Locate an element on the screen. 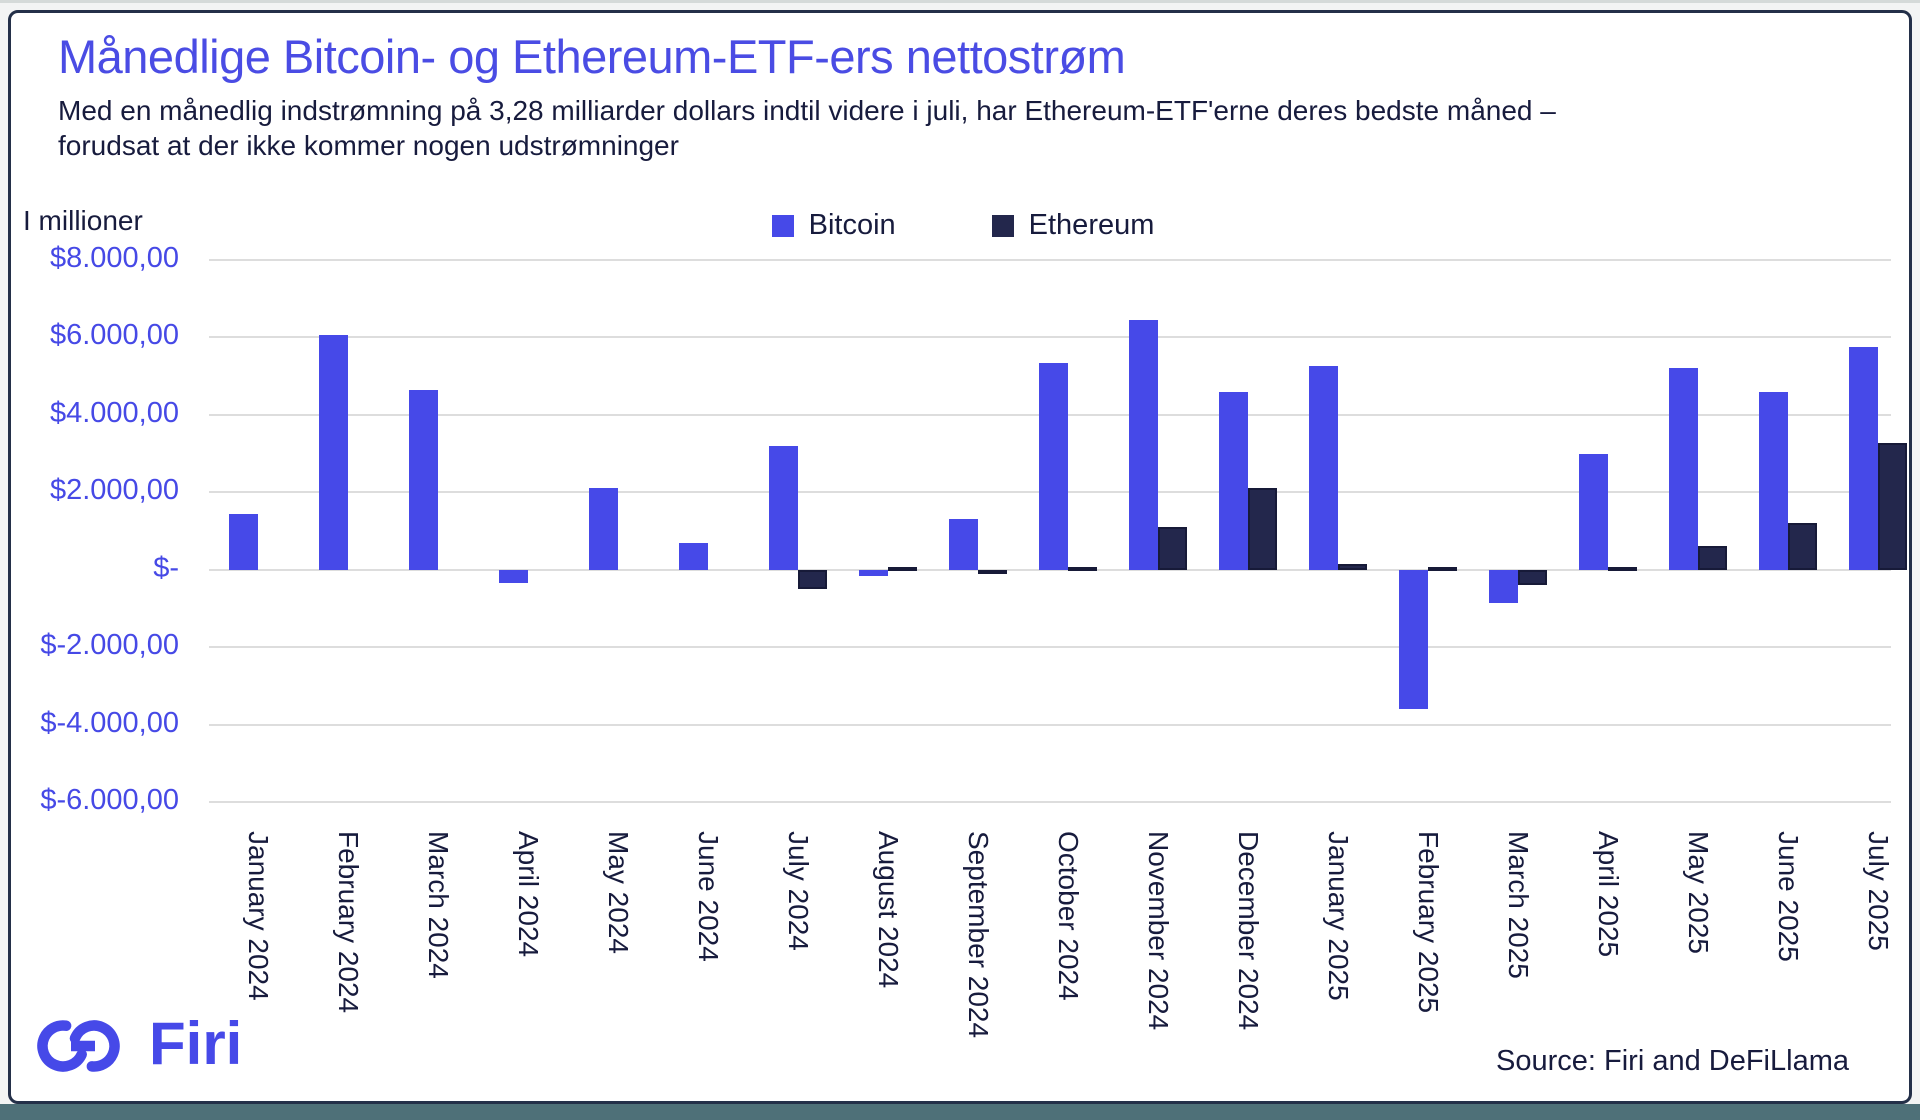  x-tick-label: January 2024 is located at coordinates (258, 916).